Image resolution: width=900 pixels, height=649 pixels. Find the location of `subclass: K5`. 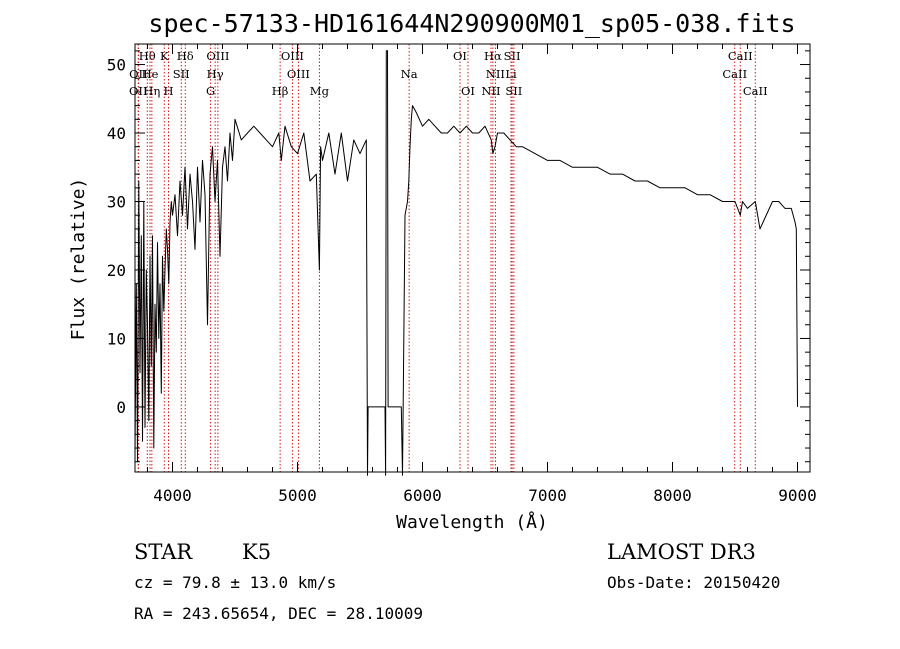

subclass: K5 is located at coordinates (256, 552).